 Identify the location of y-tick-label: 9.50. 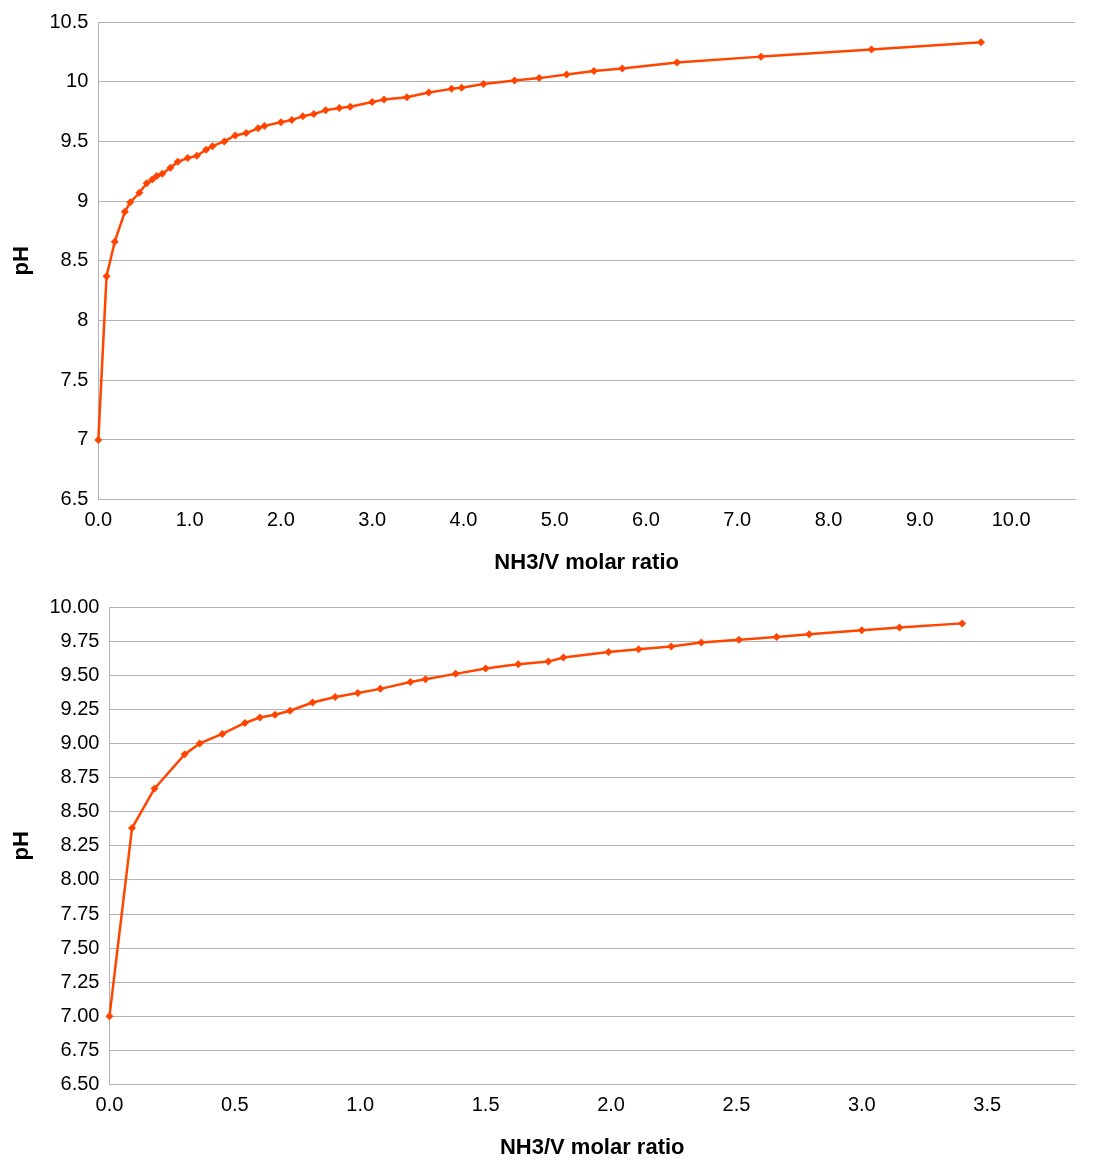
(80, 673).